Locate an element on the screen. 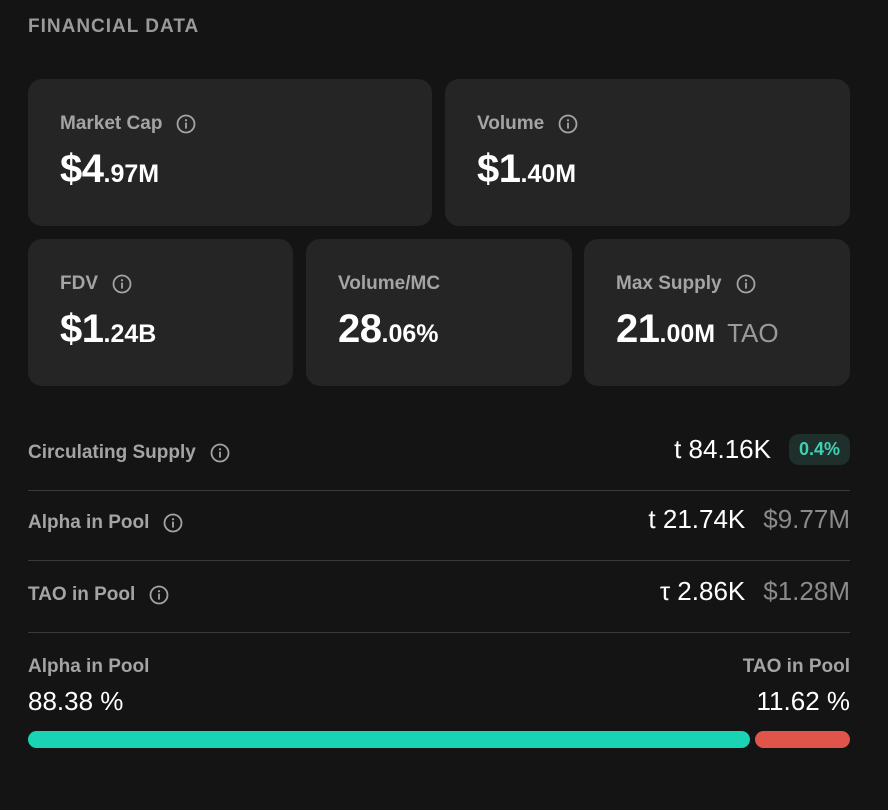 The width and height of the screenshot is (888, 810). fdv-value: $1.24B is located at coordinates (108, 329).